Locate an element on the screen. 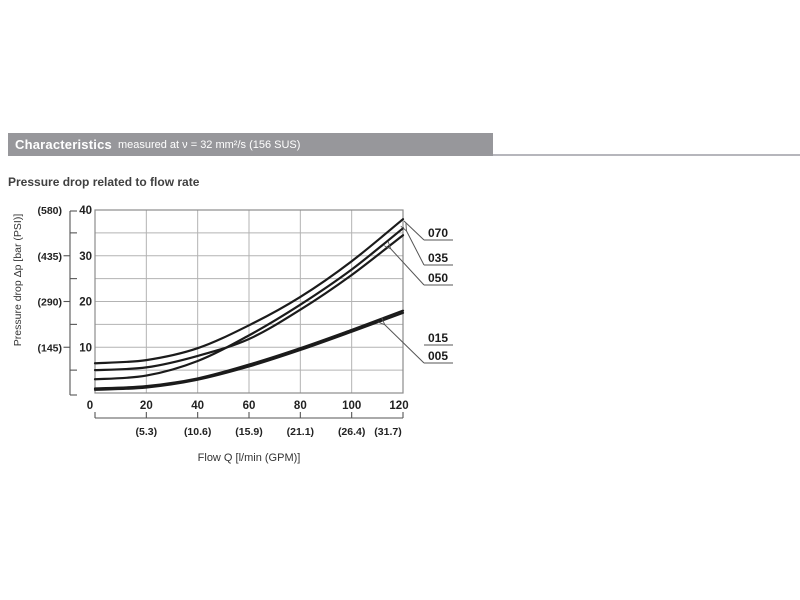 The image size is (800, 600). curve-label-035: 035 is located at coordinates (429, 248).